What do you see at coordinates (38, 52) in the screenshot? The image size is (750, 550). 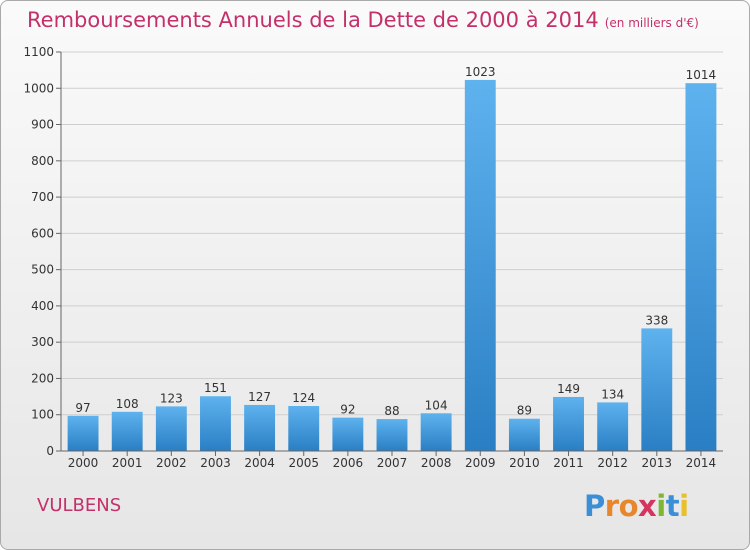 I see `y-tick-label: 1100` at bounding box center [38, 52].